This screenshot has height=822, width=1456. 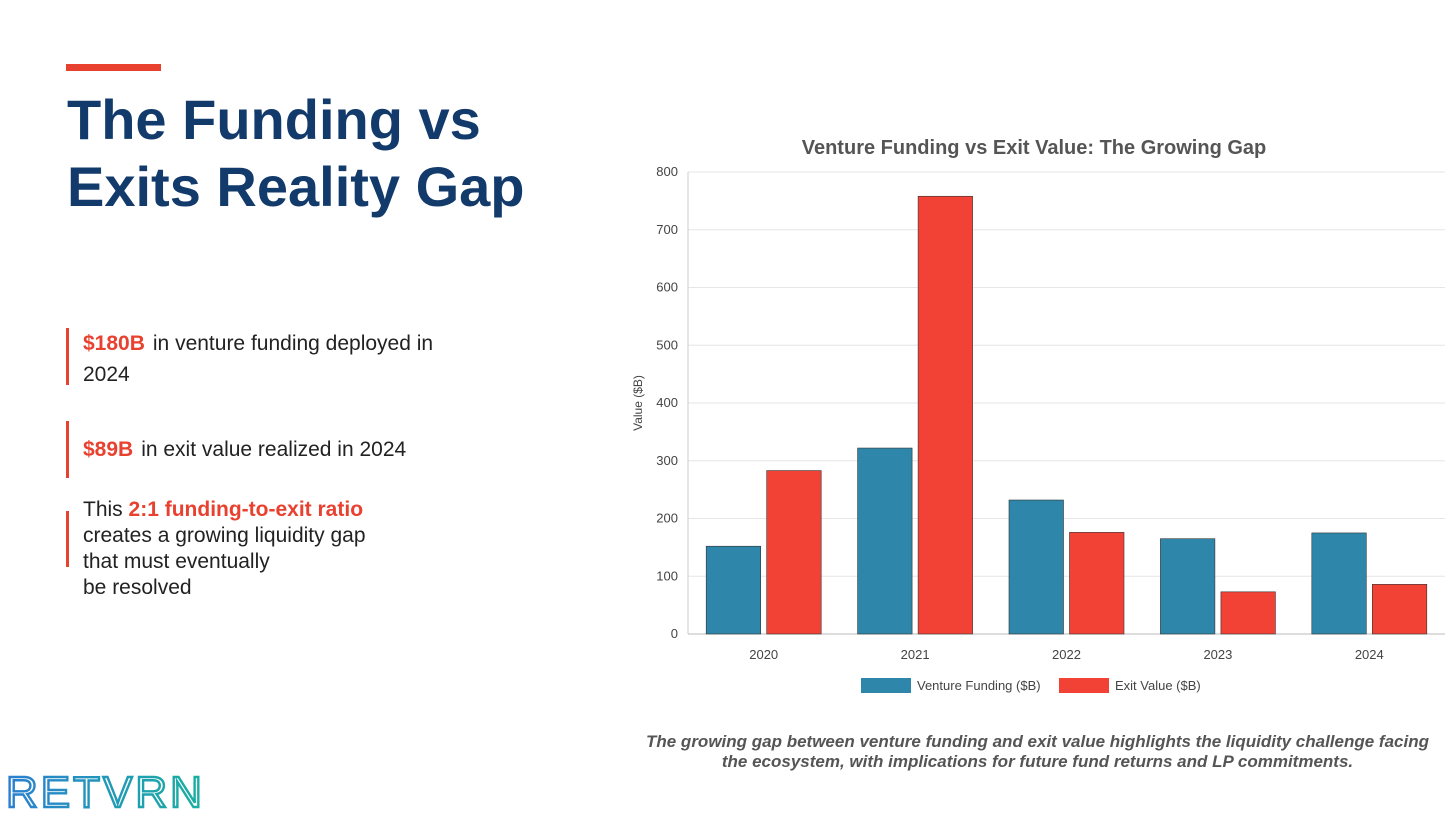 What do you see at coordinates (794, 552) in the screenshot?
I see `bar-exit-value-2020` at bounding box center [794, 552].